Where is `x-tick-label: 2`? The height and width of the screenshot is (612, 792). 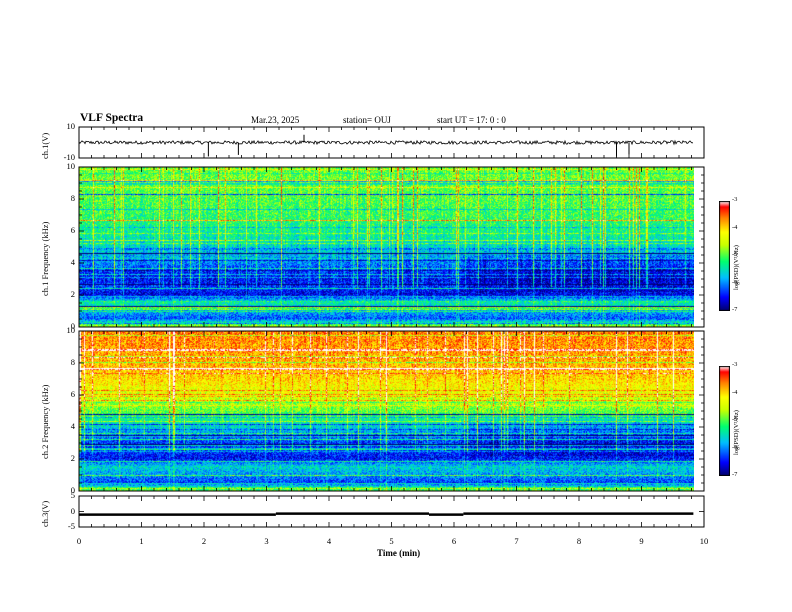
x-tick-label: 2 is located at coordinates (204, 541).